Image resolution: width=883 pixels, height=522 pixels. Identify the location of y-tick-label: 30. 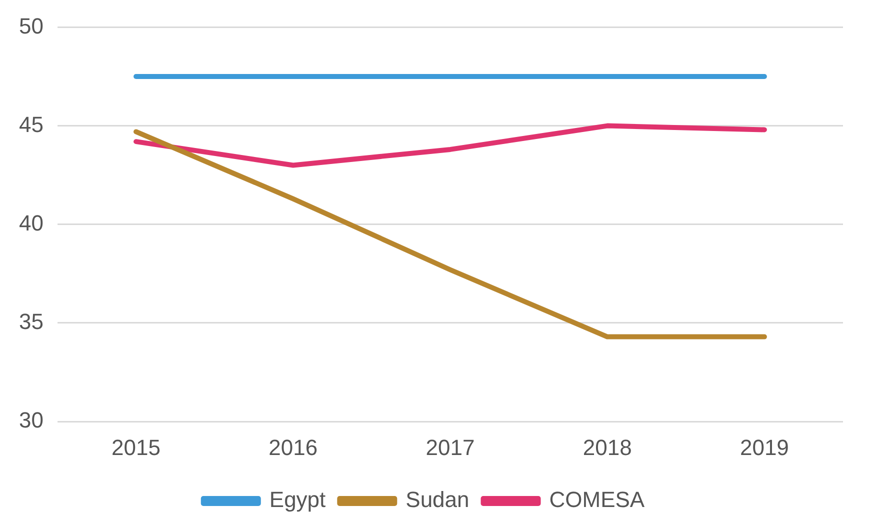
(31, 420).